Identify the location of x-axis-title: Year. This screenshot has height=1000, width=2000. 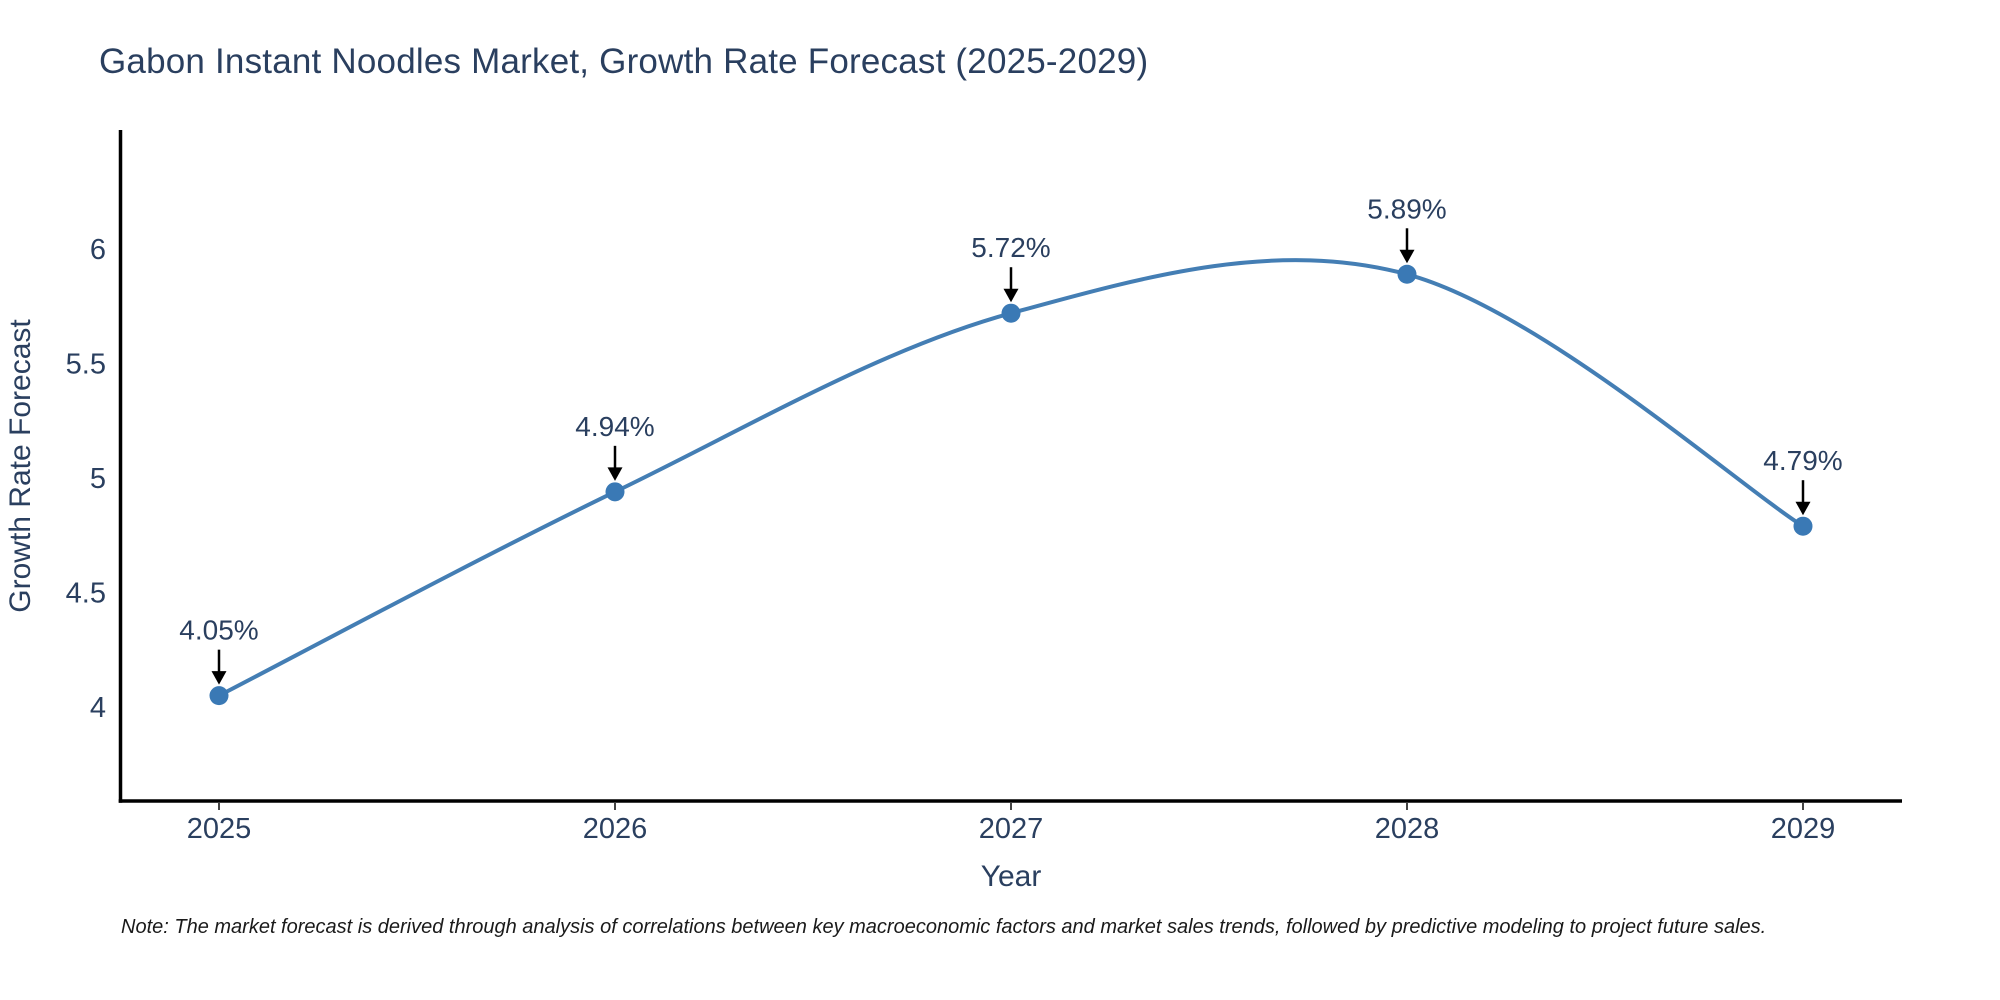
(1011, 876).